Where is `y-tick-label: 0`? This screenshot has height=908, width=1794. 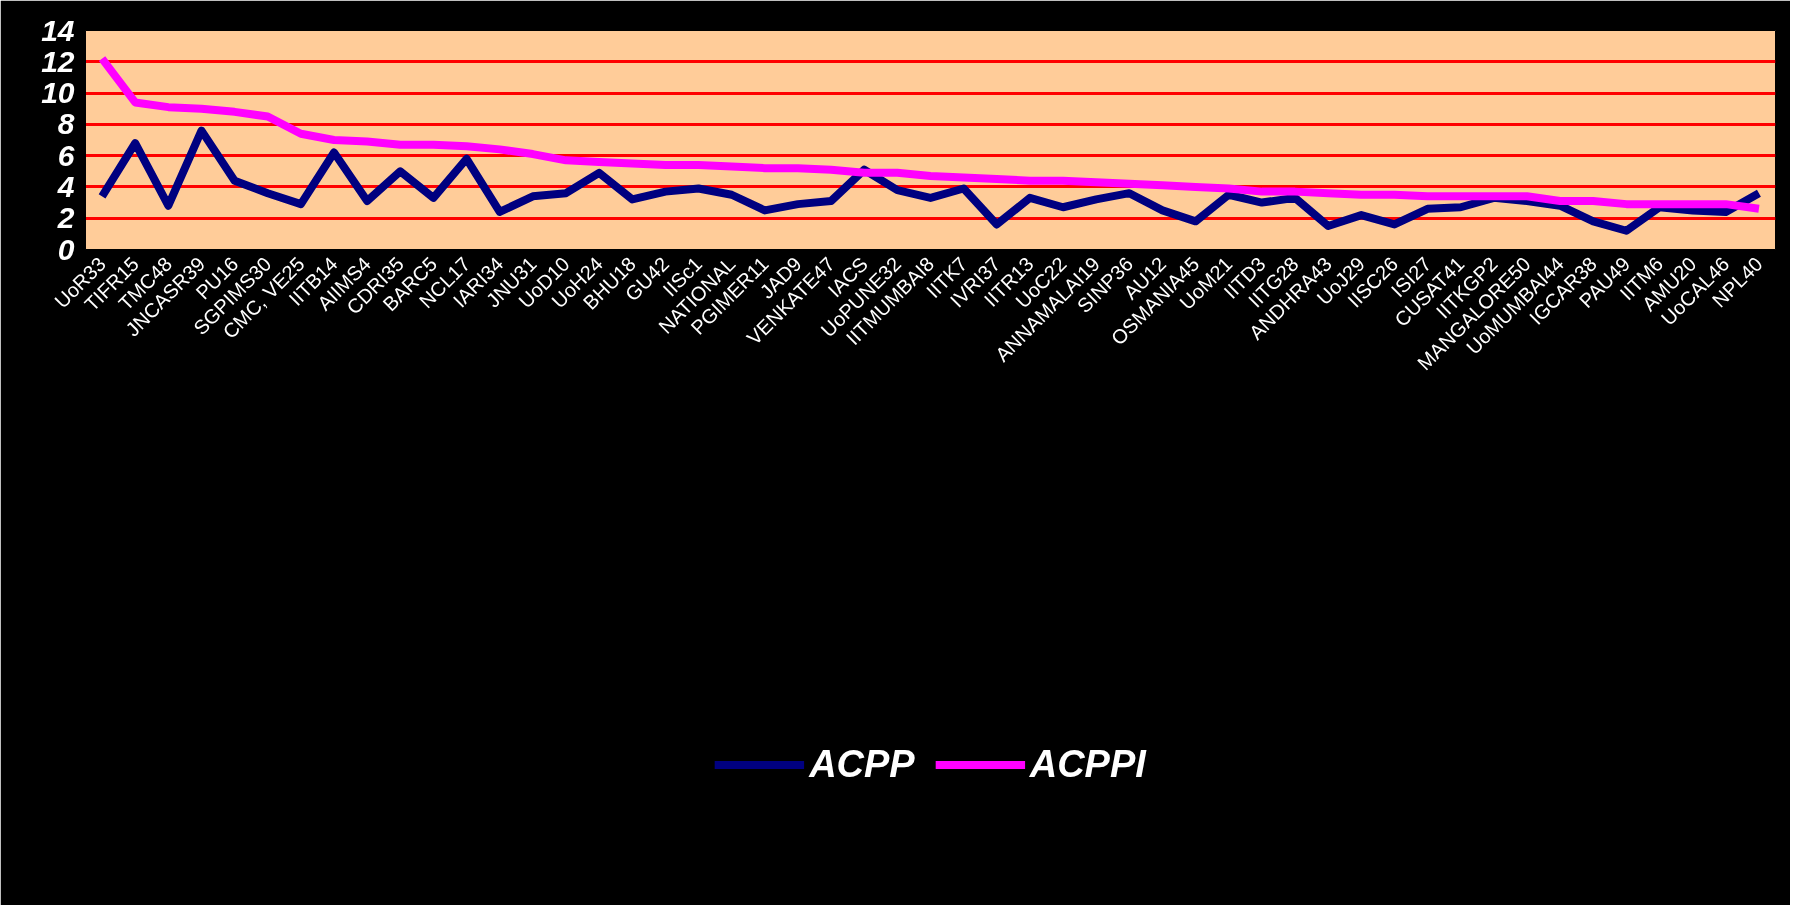
y-tick-label: 0 is located at coordinates (66, 249).